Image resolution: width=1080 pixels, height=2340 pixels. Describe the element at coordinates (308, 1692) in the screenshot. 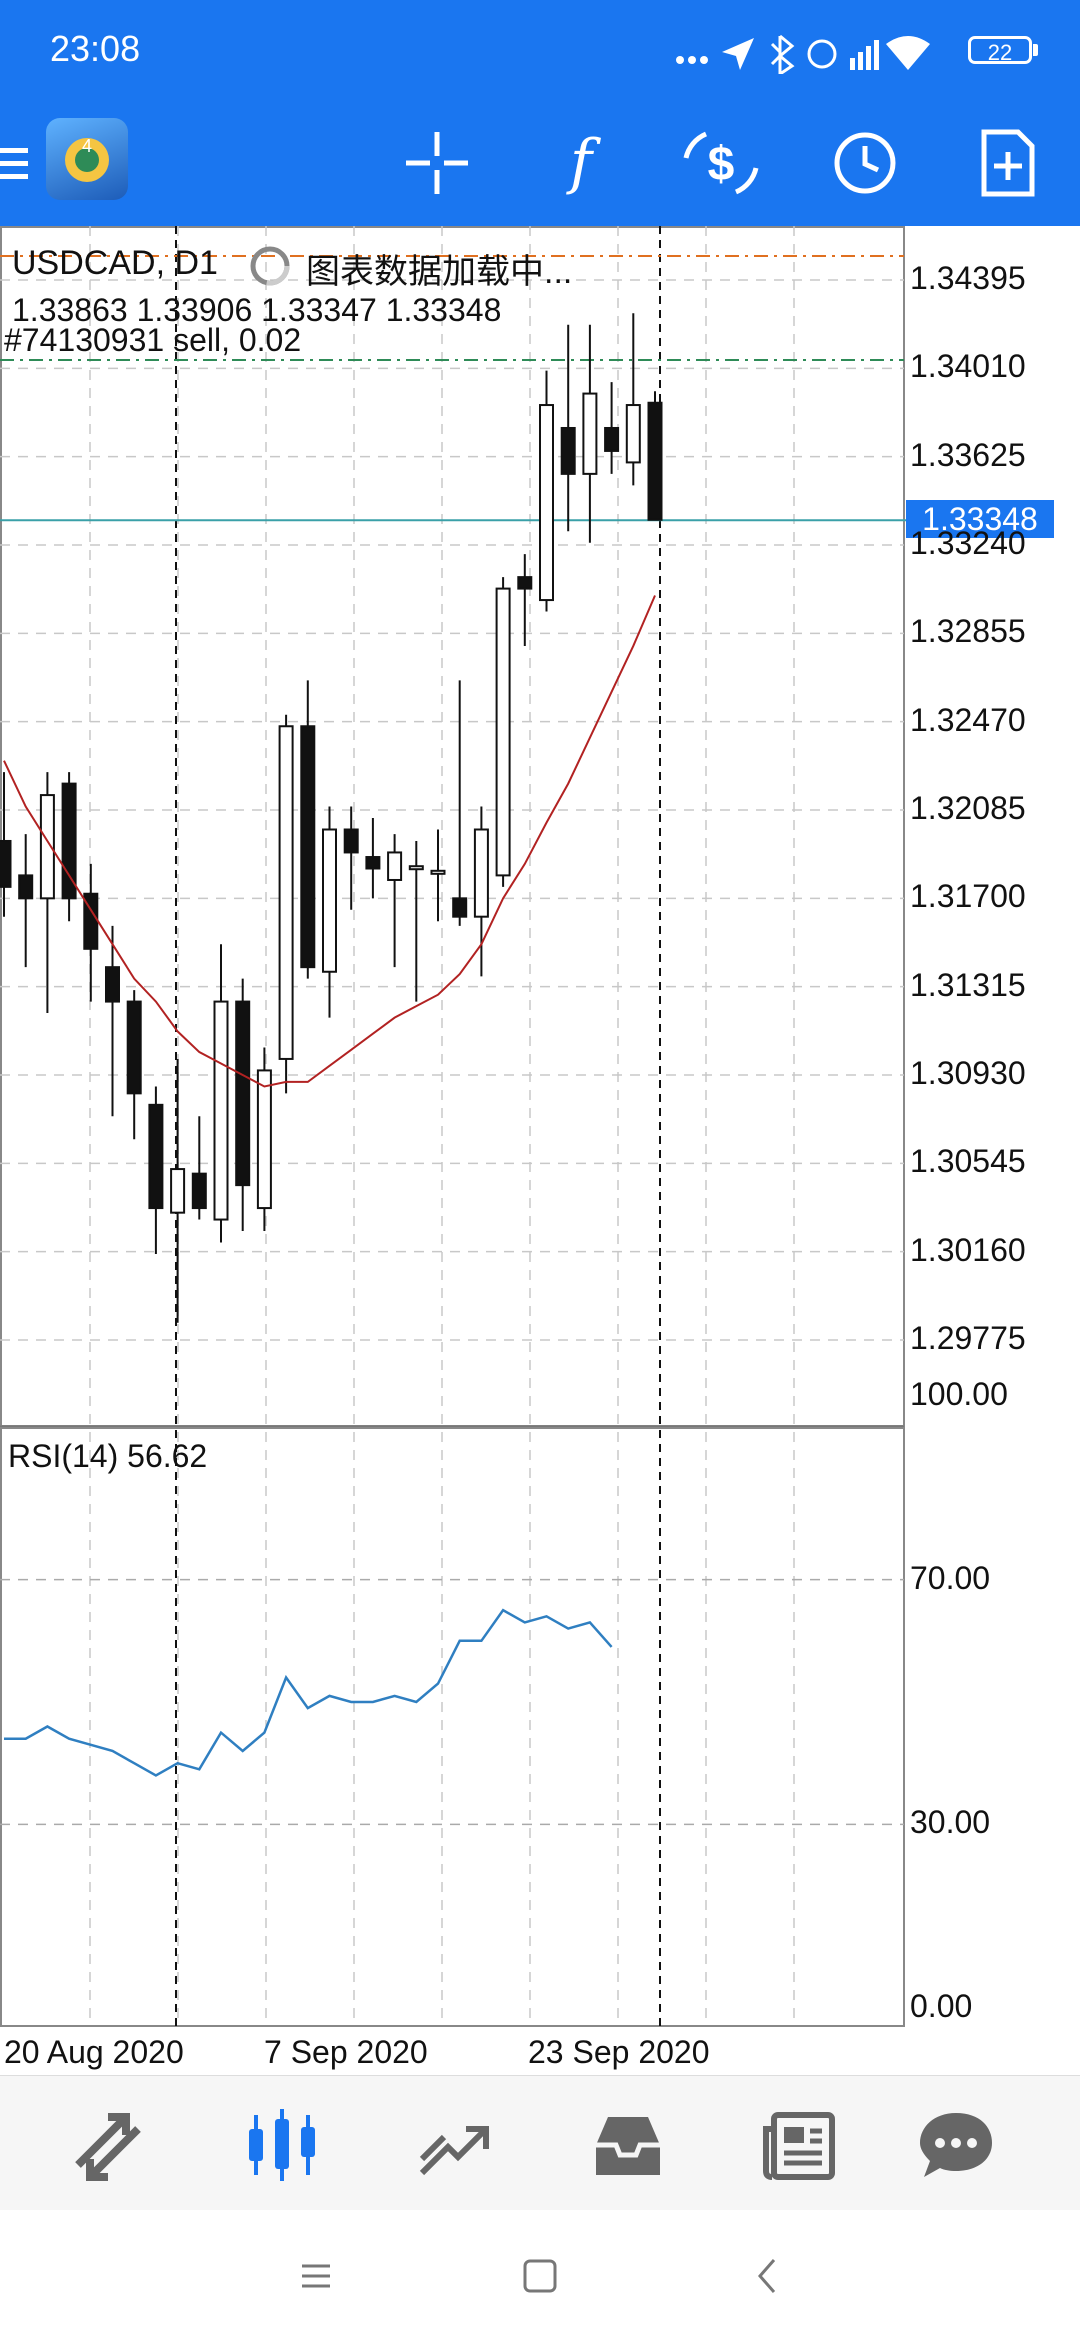

I see `rsi-line` at that location.